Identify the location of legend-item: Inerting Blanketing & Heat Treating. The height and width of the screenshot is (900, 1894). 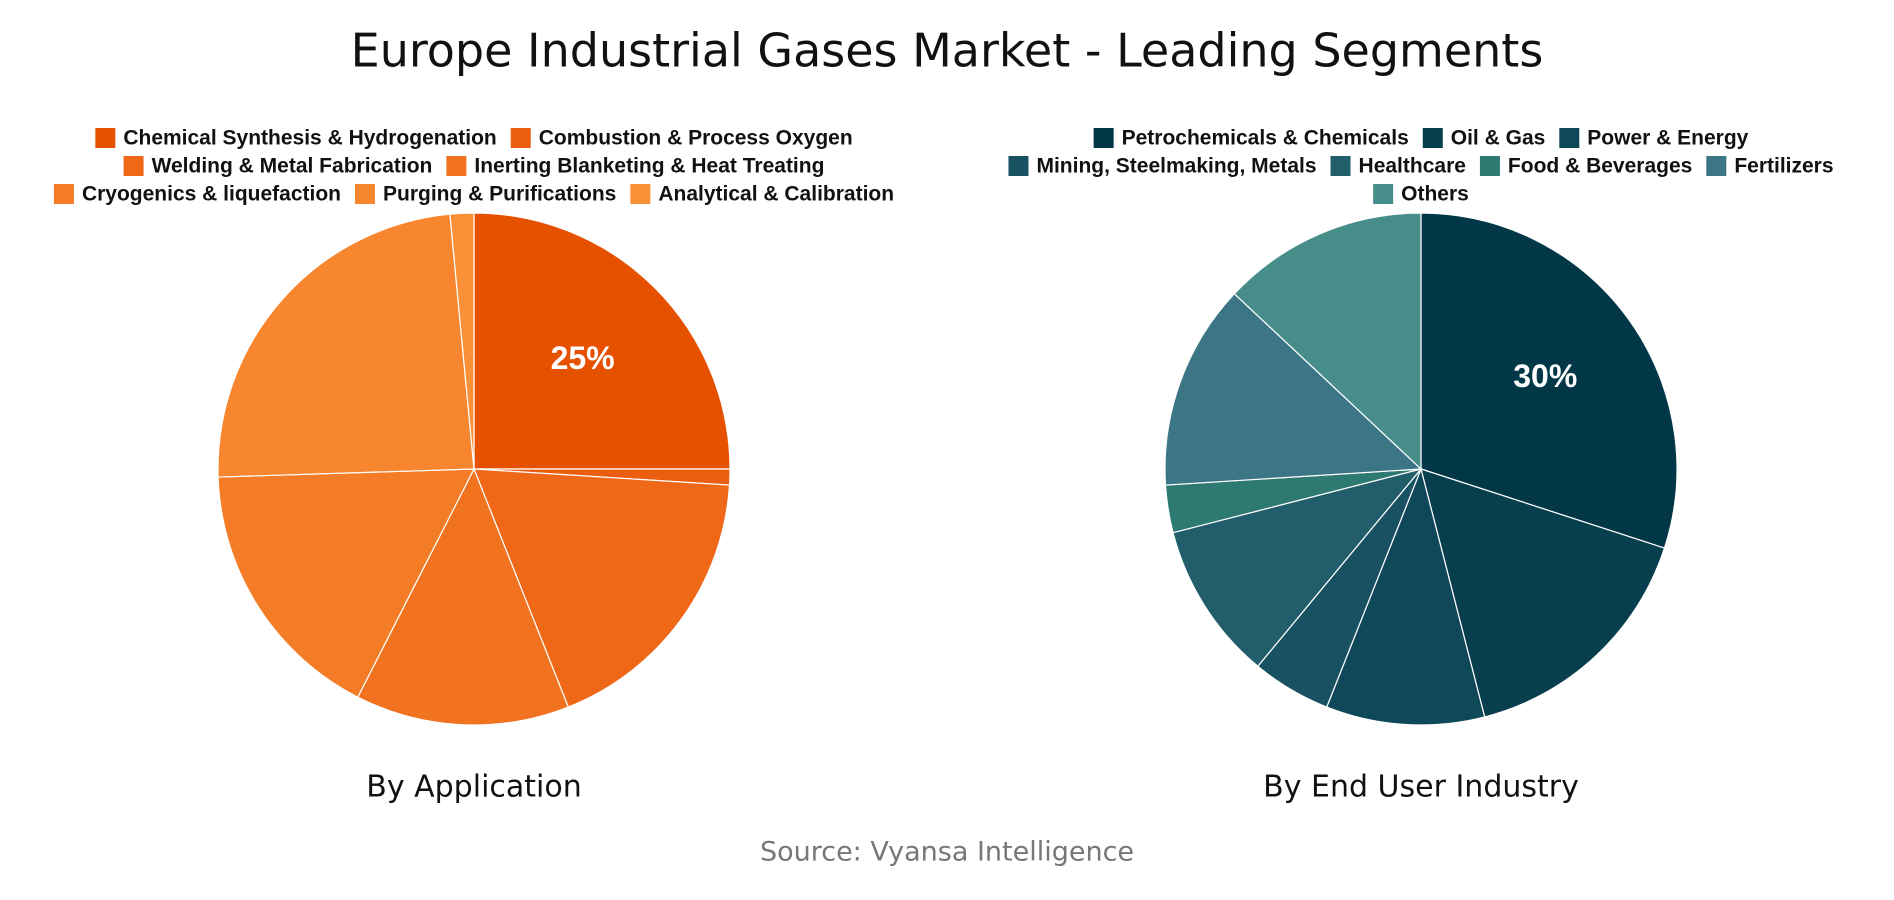
(635, 166).